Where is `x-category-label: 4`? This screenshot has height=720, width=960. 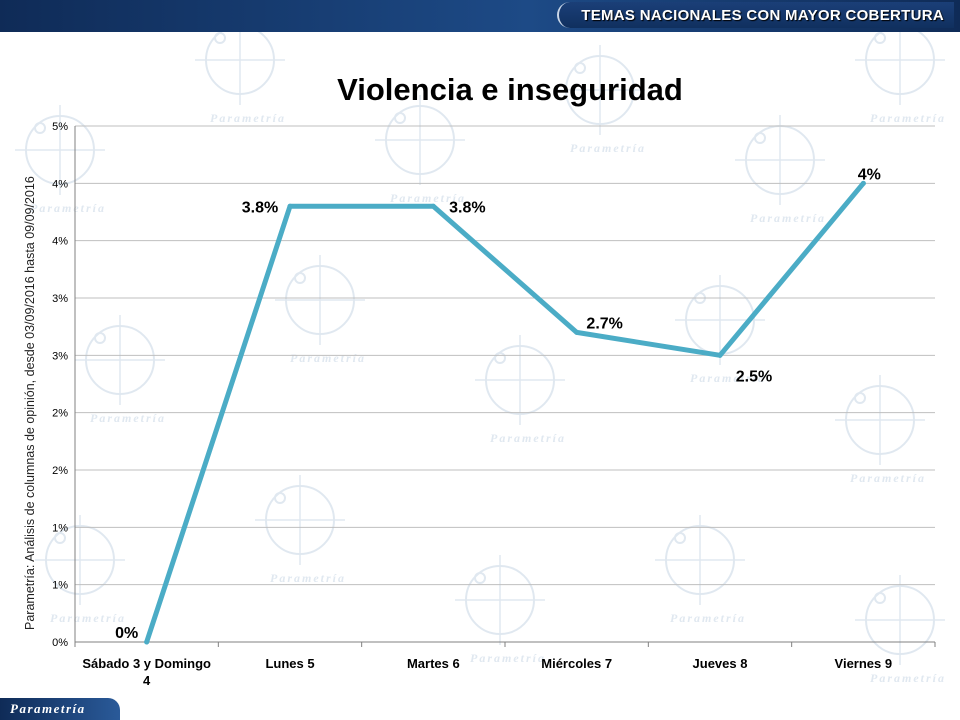
x-category-label: 4 is located at coordinates (147, 680).